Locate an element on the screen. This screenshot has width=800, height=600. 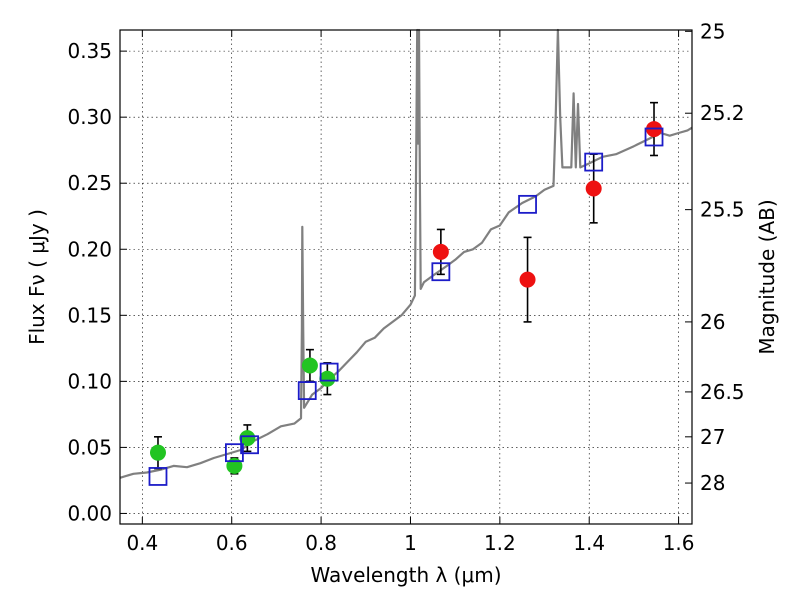
x-tick-label: 0.6 is located at coordinates (232, 543).